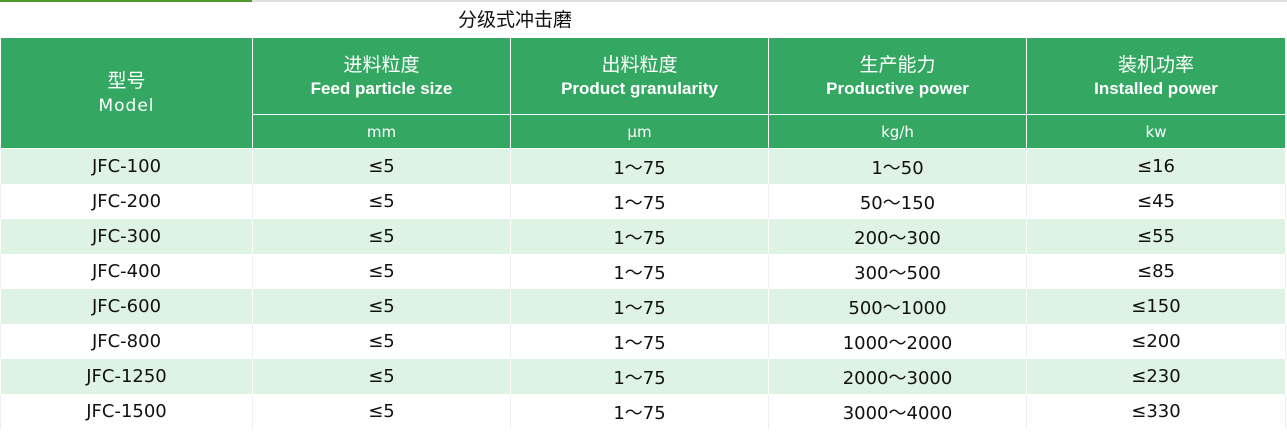 This screenshot has height=438, width=1287. What do you see at coordinates (126, 93) in the screenshot?
I see `header-model: 型号 Model` at bounding box center [126, 93].